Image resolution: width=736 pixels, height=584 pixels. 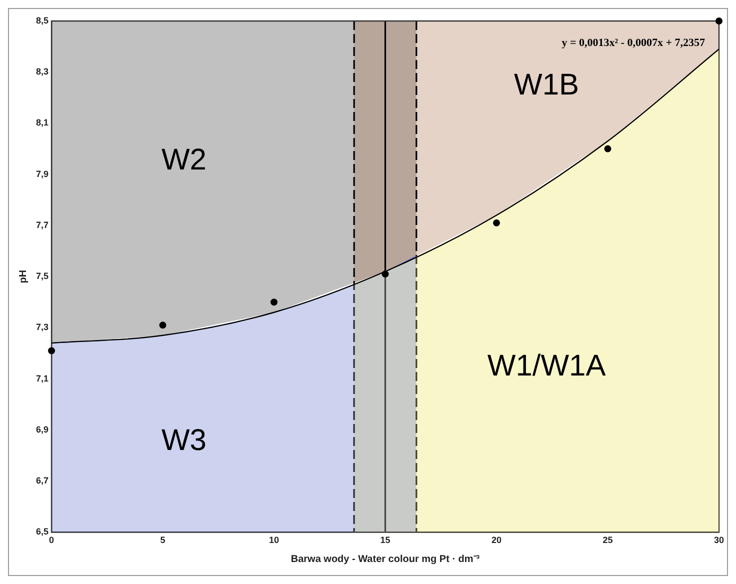 What do you see at coordinates (42, 20) in the screenshot?
I see `y-tick-label: 8,5` at bounding box center [42, 20].